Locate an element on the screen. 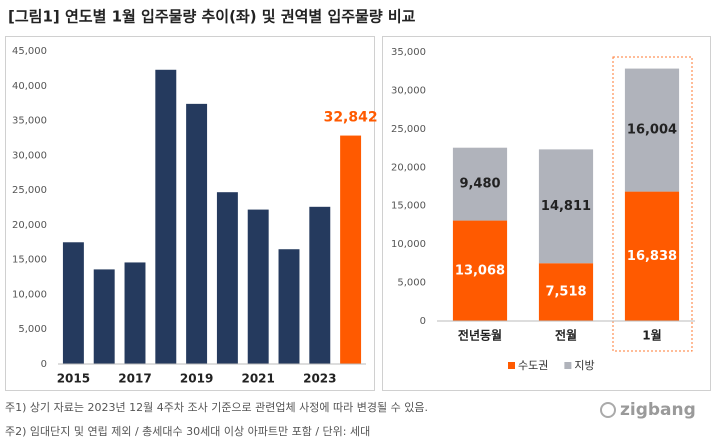 Image resolution: width=717 pixels, height=446 pixels. value-label: 9,480 is located at coordinates (479, 184).